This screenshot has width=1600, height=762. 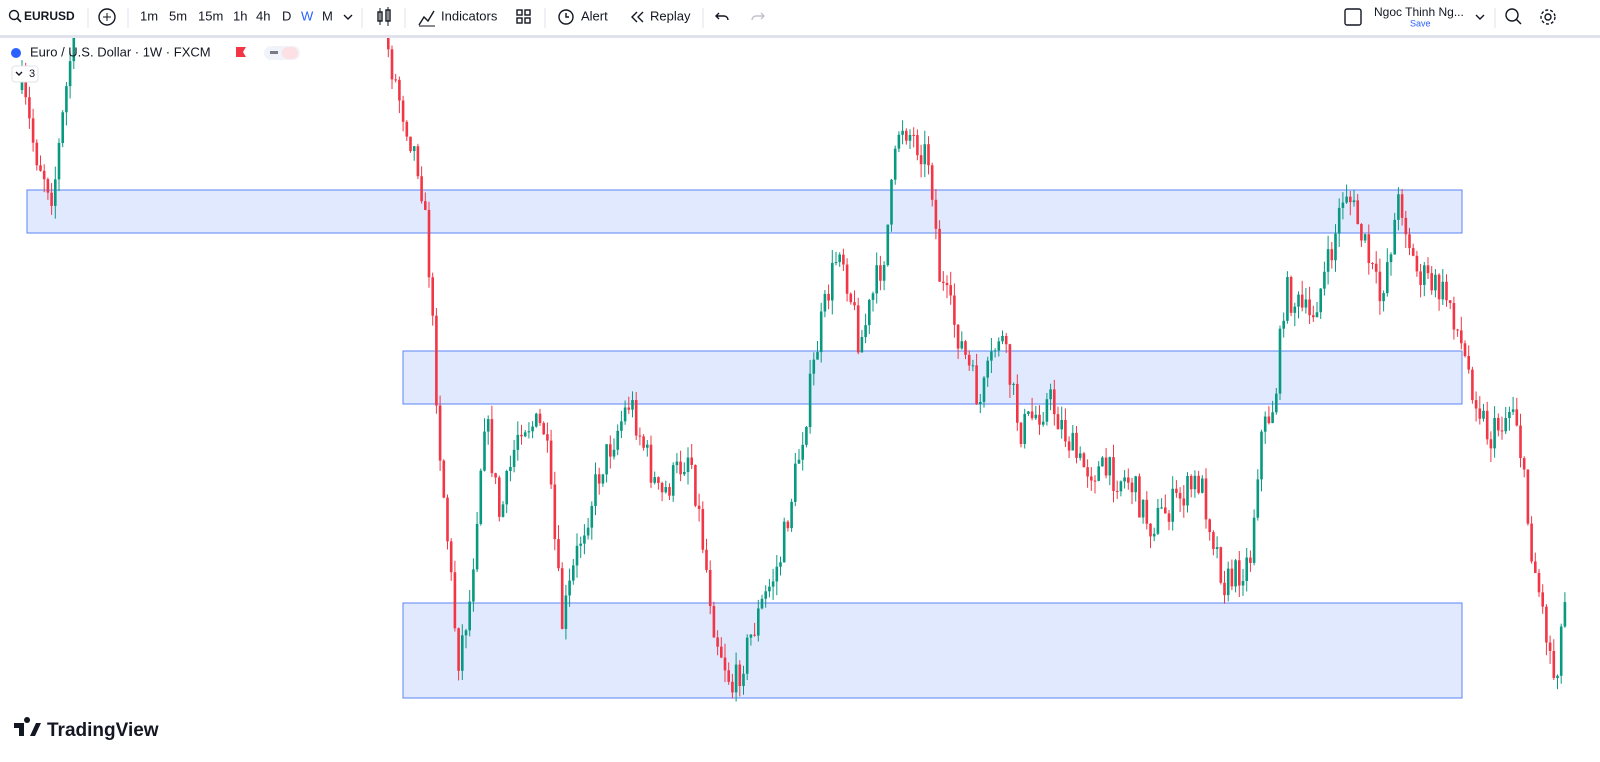 I want to click on replay-label: Replay, so click(x=670, y=15).